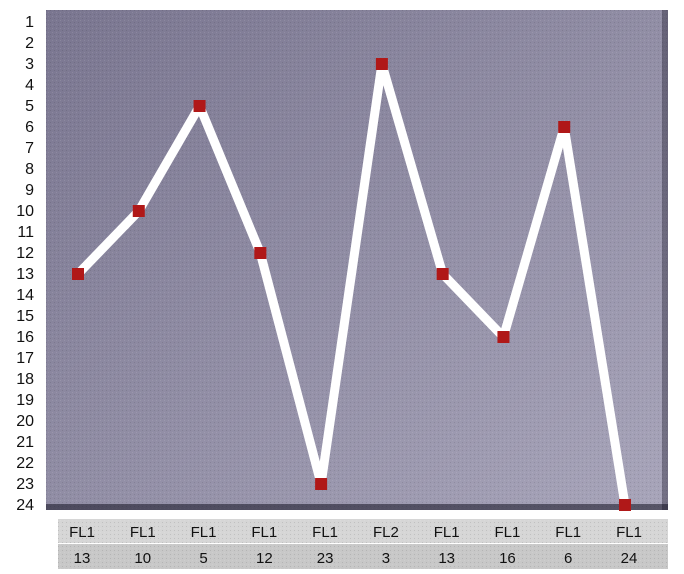 Image resolution: width=684 pixels, height=574 pixels. What do you see at coordinates (25, 232) in the screenshot?
I see `y-tick-label: 11` at bounding box center [25, 232].